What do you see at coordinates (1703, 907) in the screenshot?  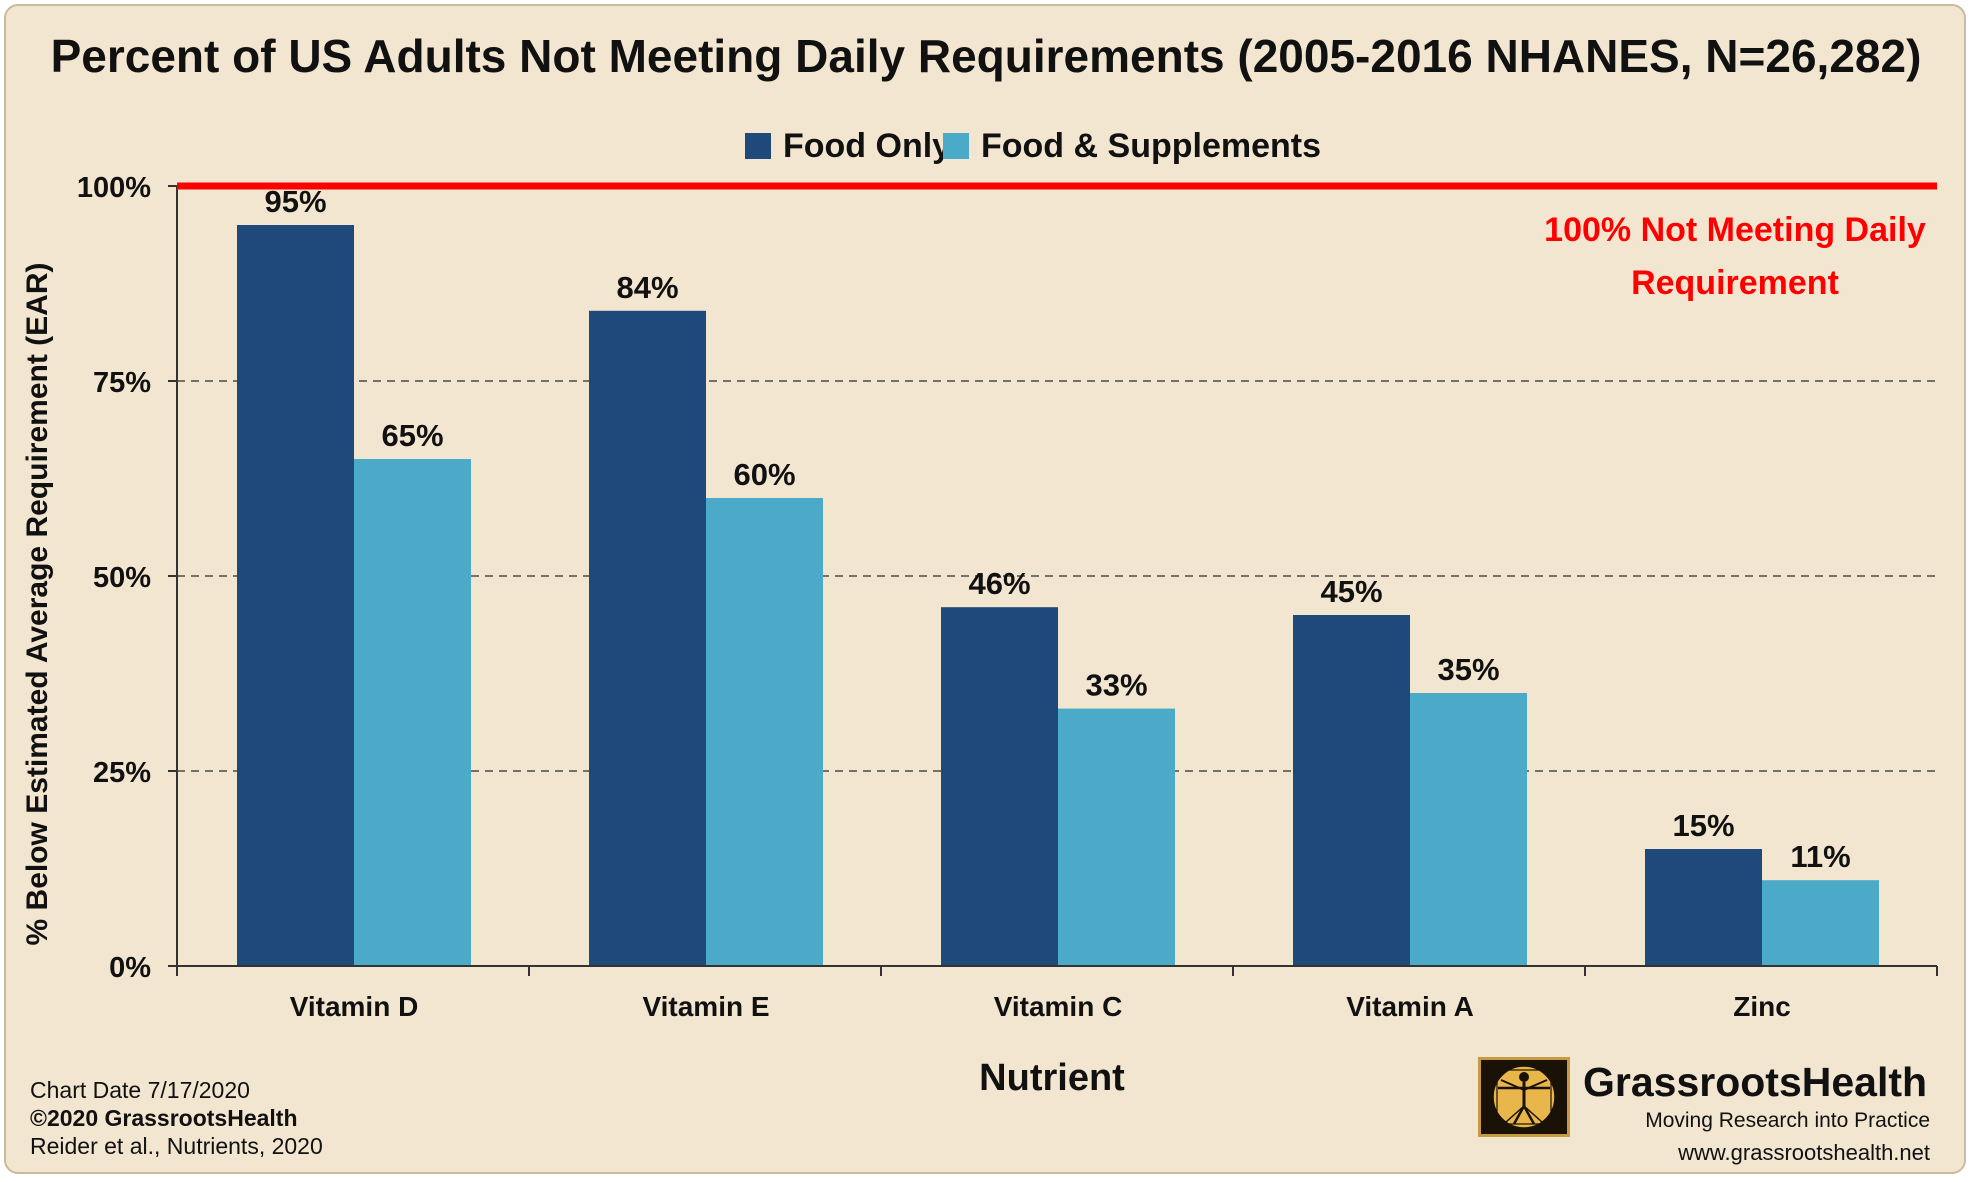 I see `bar-zinc-food-only` at bounding box center [1703, 907].